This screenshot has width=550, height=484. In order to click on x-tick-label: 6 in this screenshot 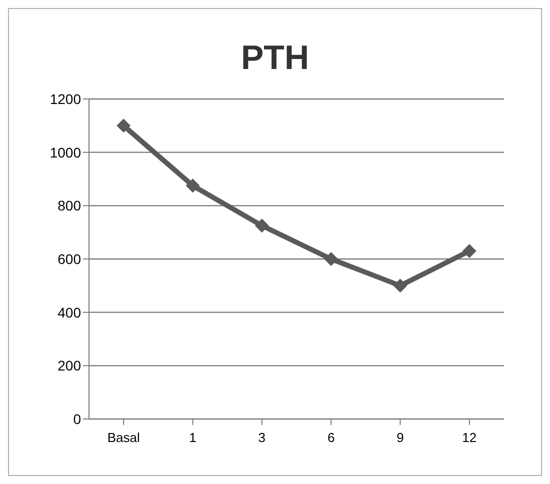, I will do `click(331, 438)`.